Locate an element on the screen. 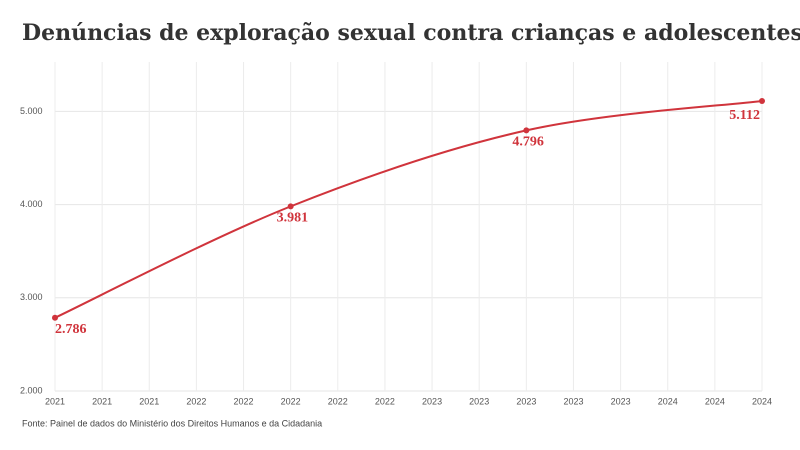 This screenshot has width=800, height=450. data-label: 5.112 is located at coordinates (744, 115).